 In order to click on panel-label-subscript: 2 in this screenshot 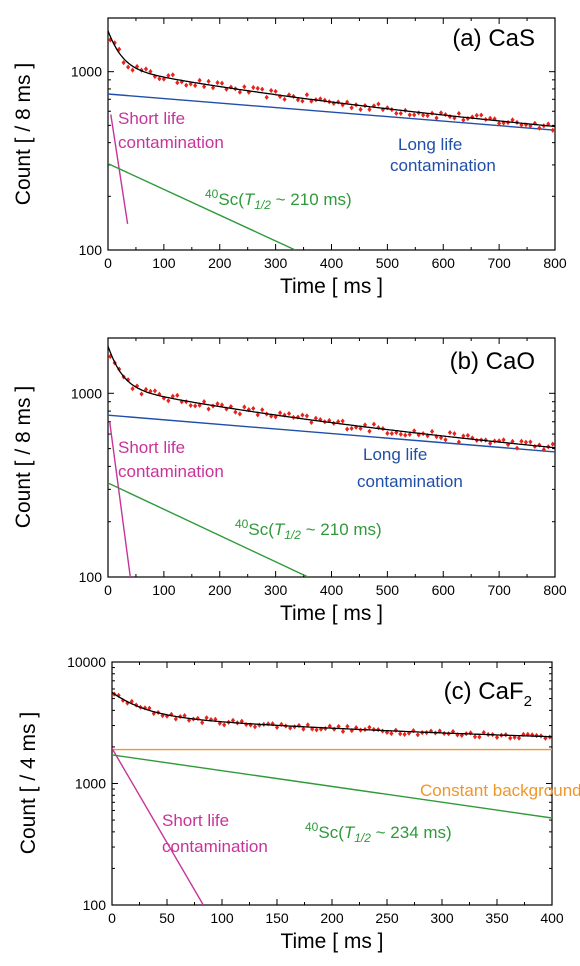, I will do `click(528, 701)`.